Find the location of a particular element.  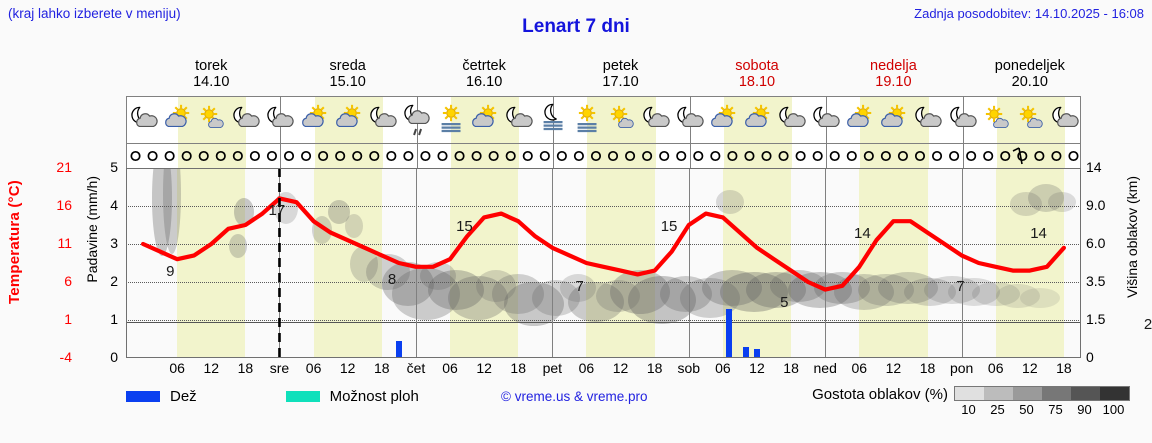

x-tick-ned: ned is located at coordinates (825, 368).